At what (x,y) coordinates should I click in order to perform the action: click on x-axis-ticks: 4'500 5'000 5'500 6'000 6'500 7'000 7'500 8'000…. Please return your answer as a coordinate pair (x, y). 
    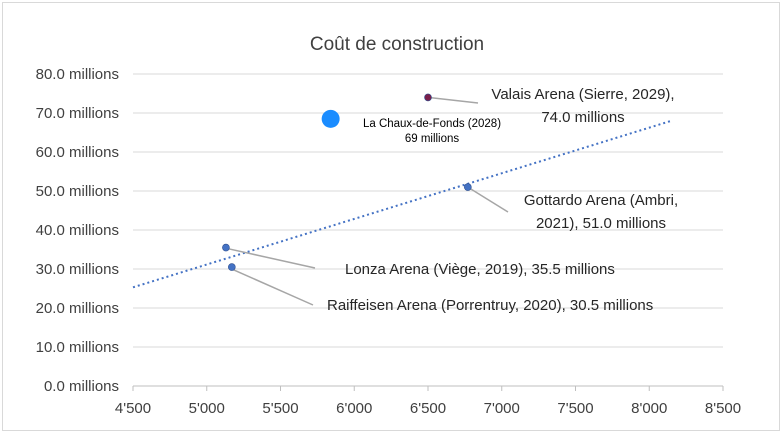
    Looking at the image, I should click on (428, 401).